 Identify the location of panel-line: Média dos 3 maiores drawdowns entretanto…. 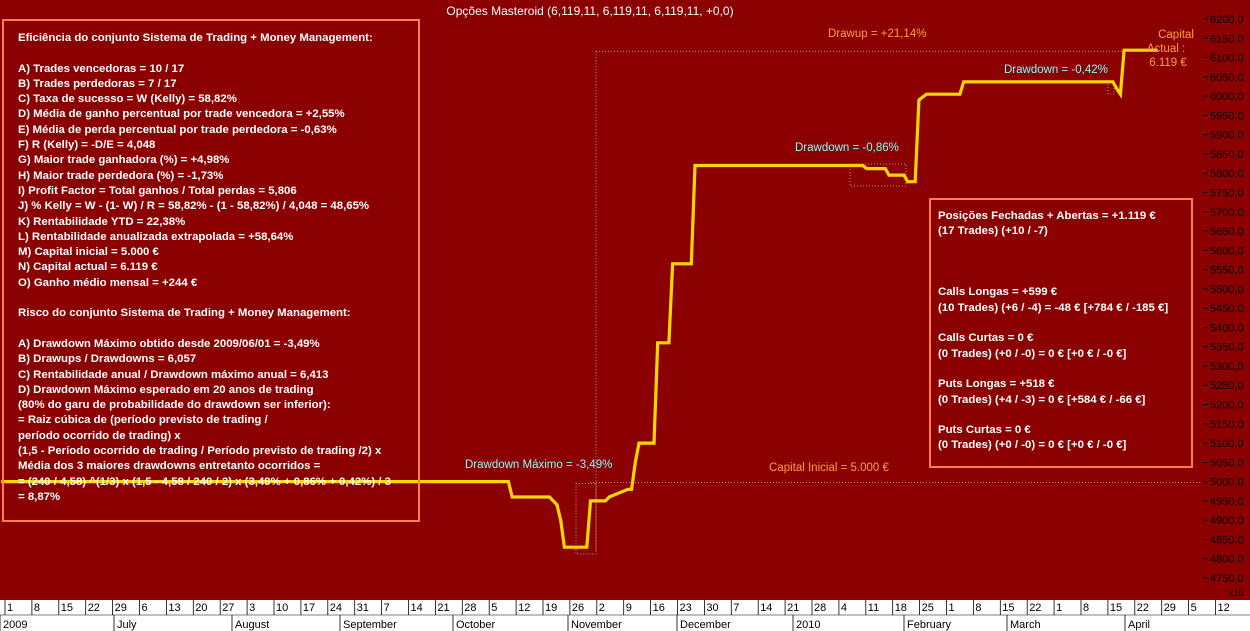
(169, 466).